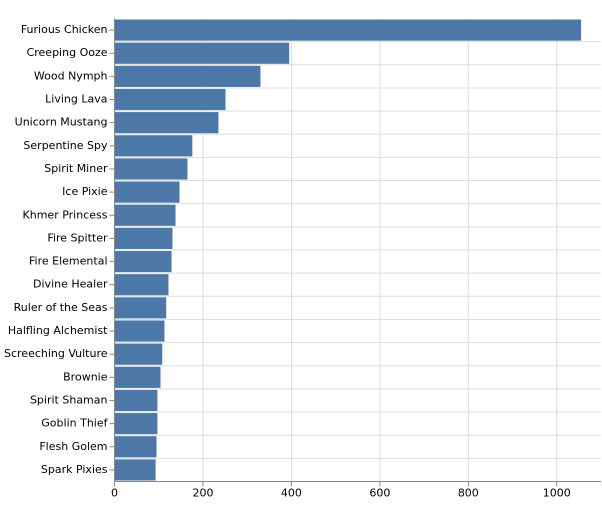  What do you see at coordinates (76, 99) in the screenshot?
I see `y-tick-label: Living Lava` at bounding box center [76, 99].